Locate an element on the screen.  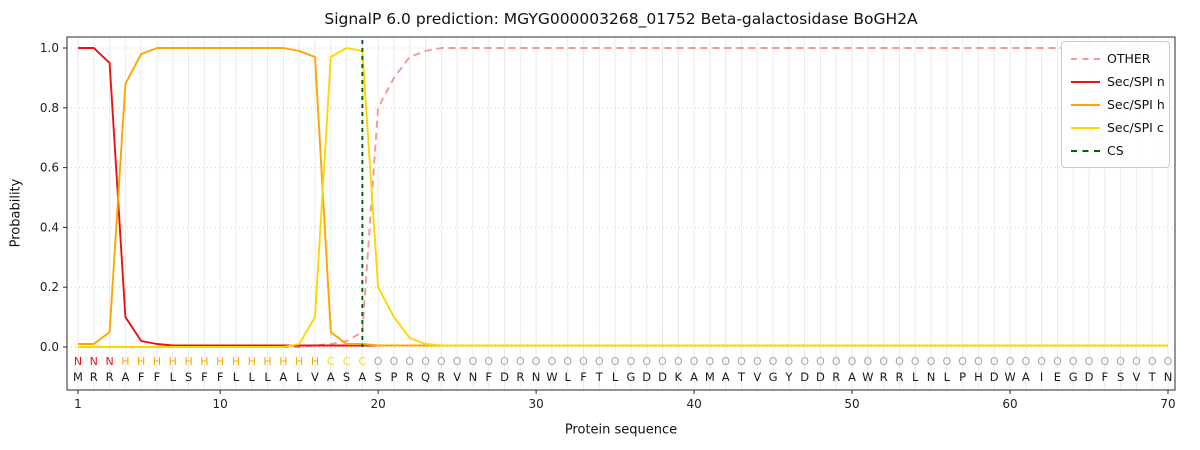
svg-text: S is located at coordinates (1120, 377).